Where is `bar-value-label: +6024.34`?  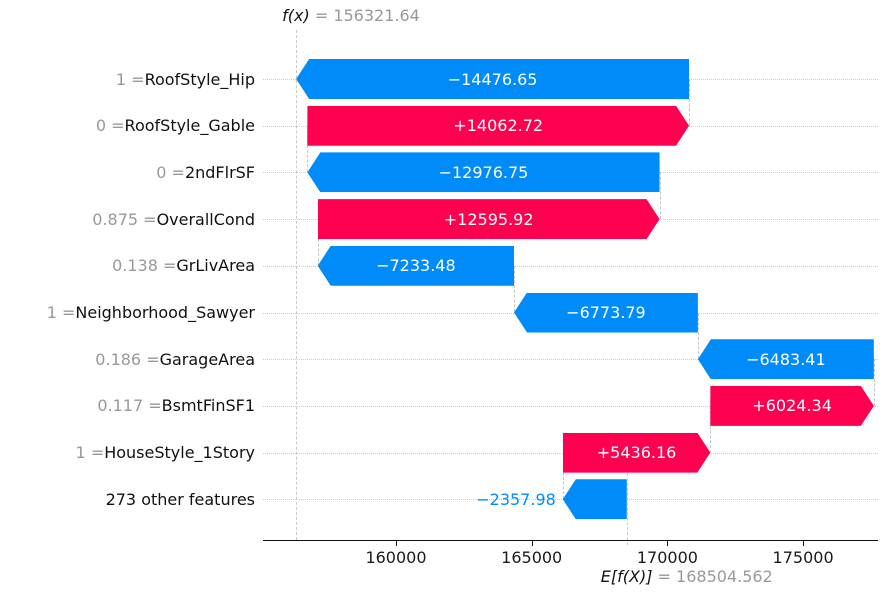
bar-value-label: +6024.34 is located at coordinates (792, 406).